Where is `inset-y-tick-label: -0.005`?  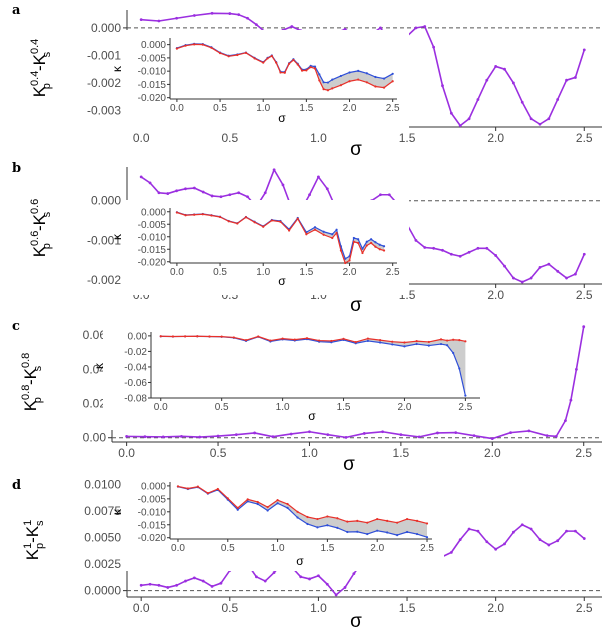
inset-y-tick-label: -0.005 is located at coordinates (152, 225).